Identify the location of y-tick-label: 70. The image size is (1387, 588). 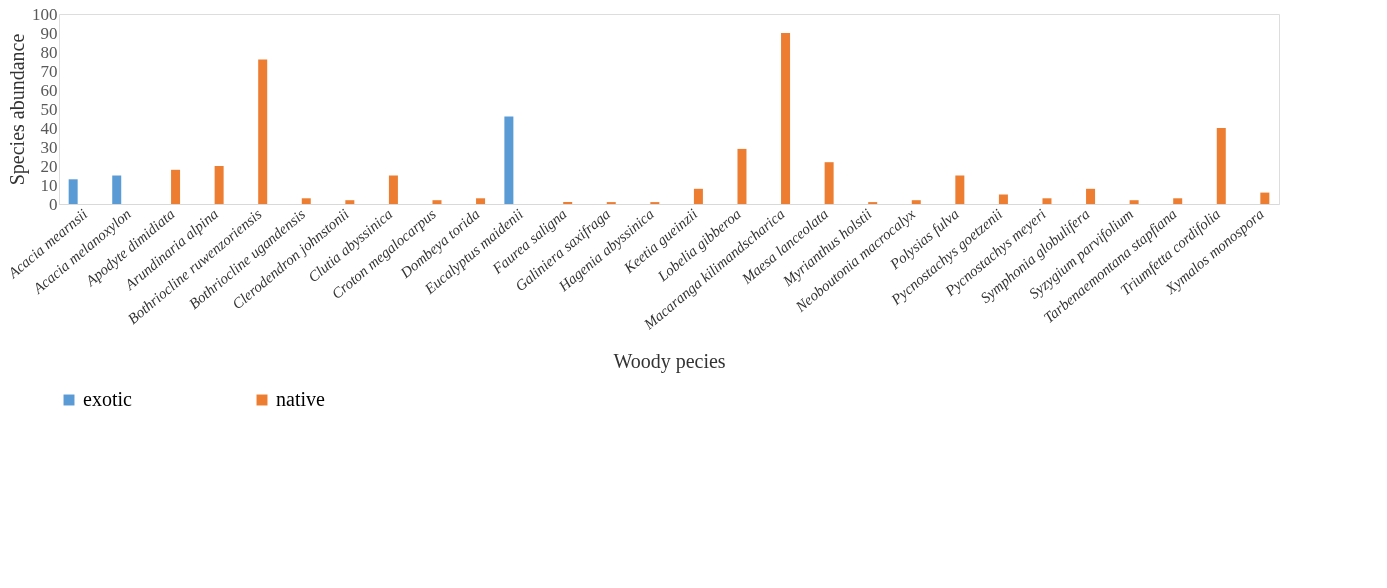
(49, 71).